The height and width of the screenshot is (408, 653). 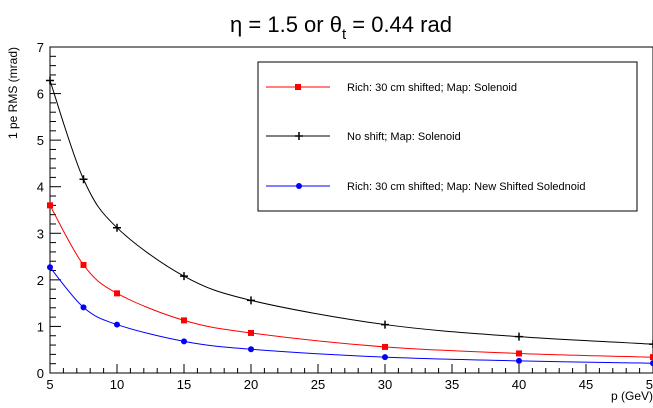 What do you see at coordinates (40, 373) in the screenshot?
I see `y-tick-label-0: 0` at bounding box center [40, 373].